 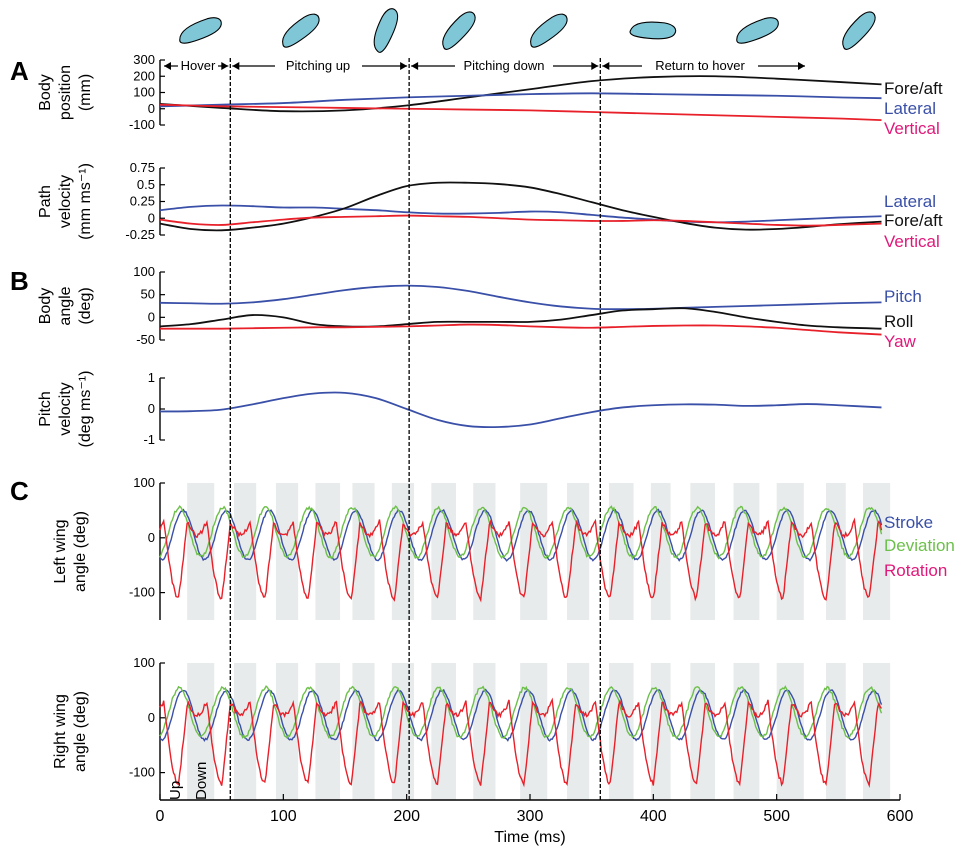 I want to click on up-label: Up, so click(x=175, y=790).